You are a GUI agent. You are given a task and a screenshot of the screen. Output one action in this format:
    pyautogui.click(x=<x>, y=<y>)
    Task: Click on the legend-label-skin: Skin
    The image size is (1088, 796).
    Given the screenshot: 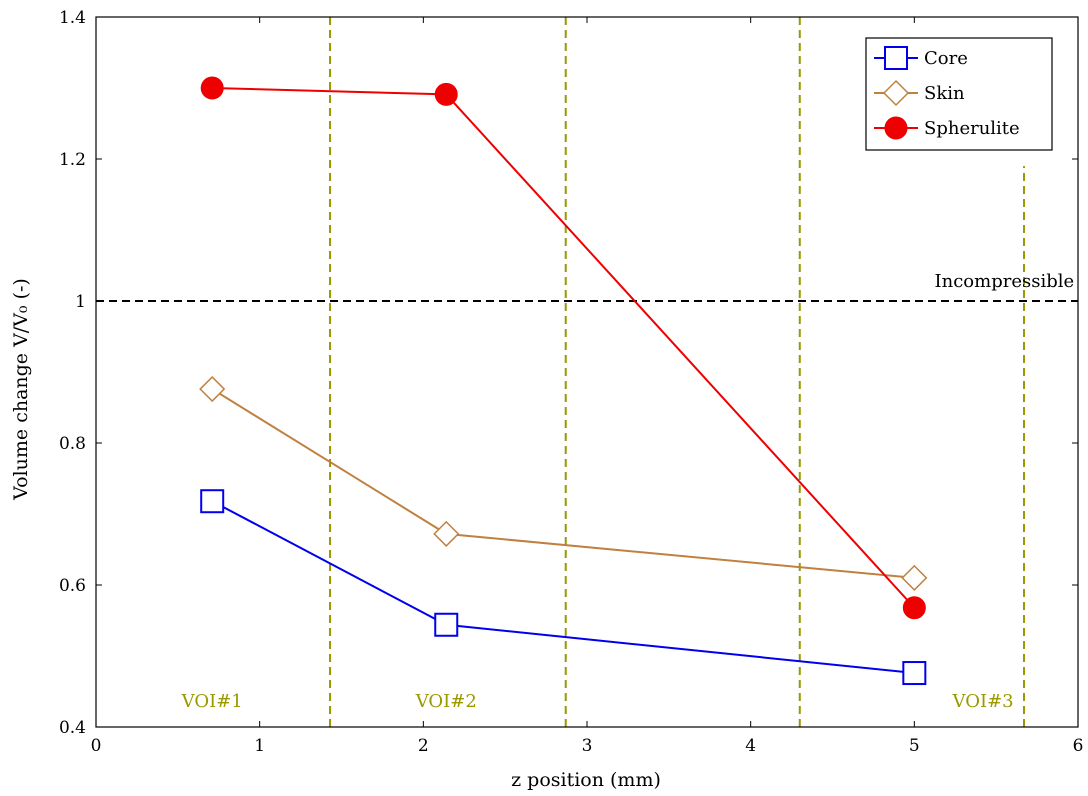 What is the action you would take?
    pyautogui.click(x=944, y=93)
    